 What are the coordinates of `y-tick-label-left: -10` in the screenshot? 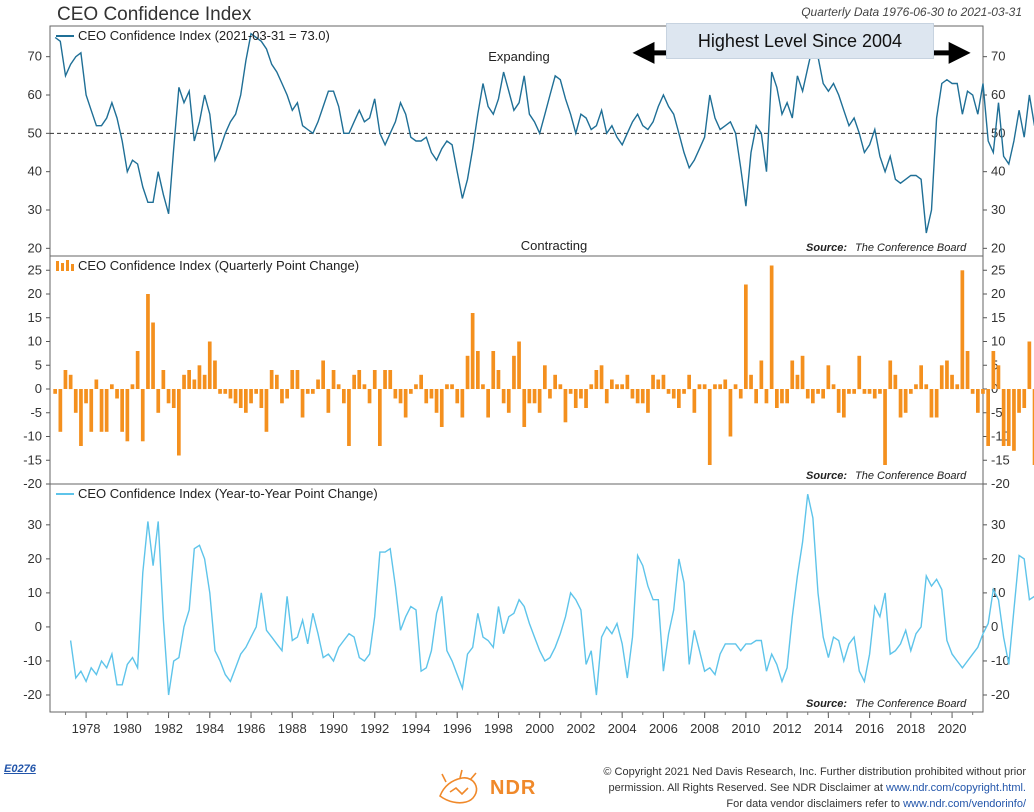 It's located at (32, 436).